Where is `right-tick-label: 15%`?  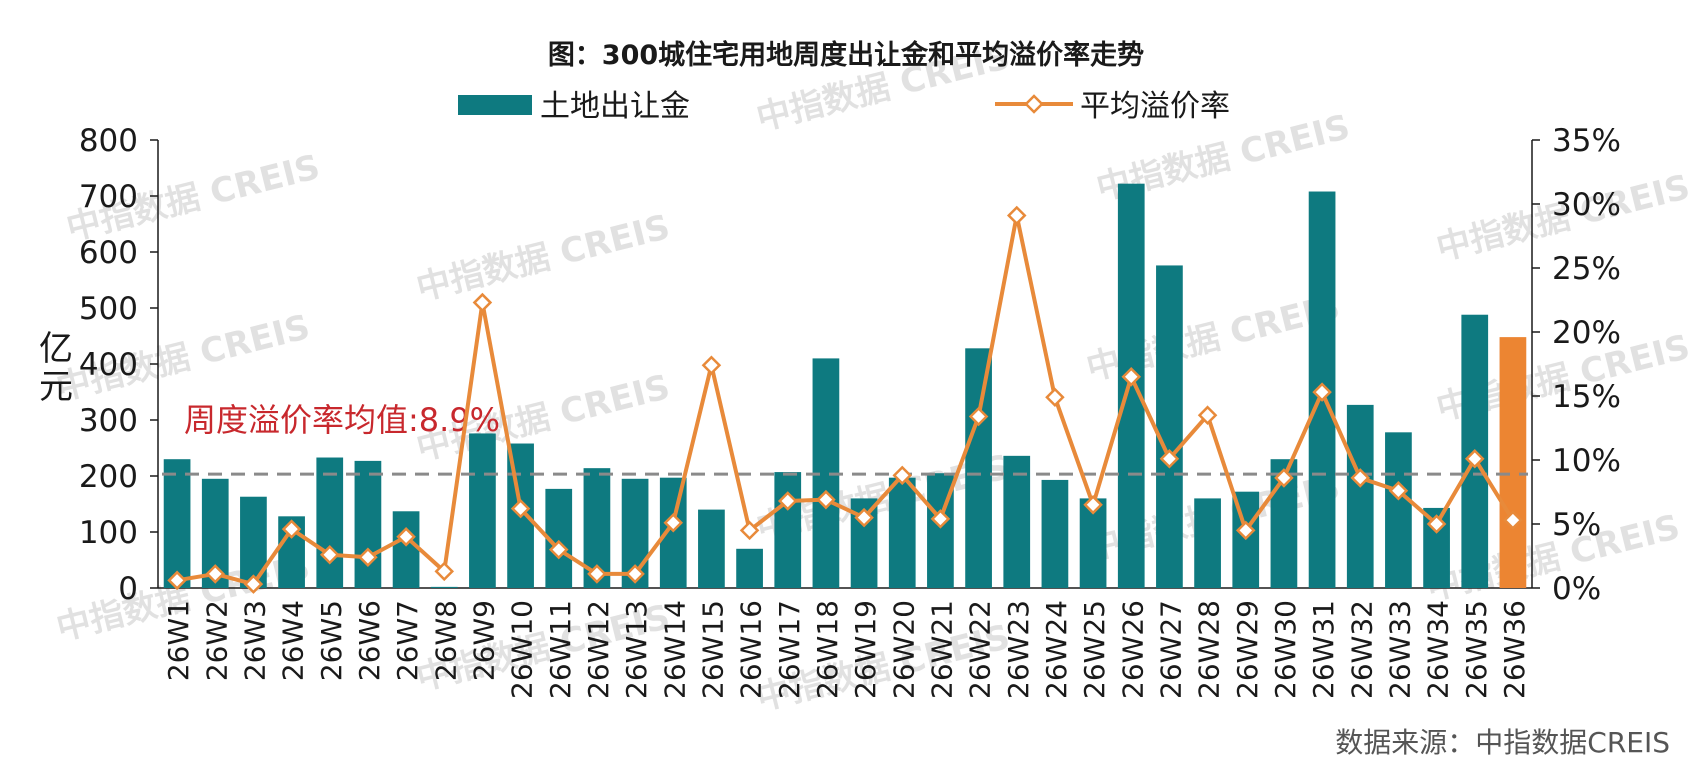 right-tick-label: 15% is located at coordinates (1586, 397).